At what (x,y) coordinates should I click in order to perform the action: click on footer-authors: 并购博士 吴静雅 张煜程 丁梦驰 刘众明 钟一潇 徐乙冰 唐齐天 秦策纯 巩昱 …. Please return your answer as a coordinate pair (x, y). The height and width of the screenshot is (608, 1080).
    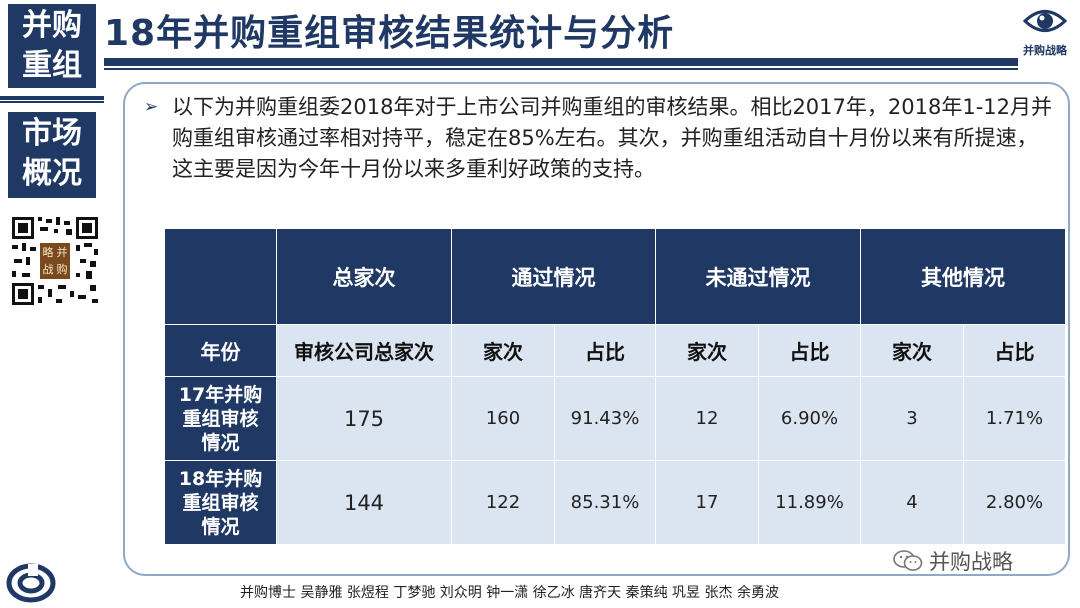
    Looking at the image, I should click on (509, 593).